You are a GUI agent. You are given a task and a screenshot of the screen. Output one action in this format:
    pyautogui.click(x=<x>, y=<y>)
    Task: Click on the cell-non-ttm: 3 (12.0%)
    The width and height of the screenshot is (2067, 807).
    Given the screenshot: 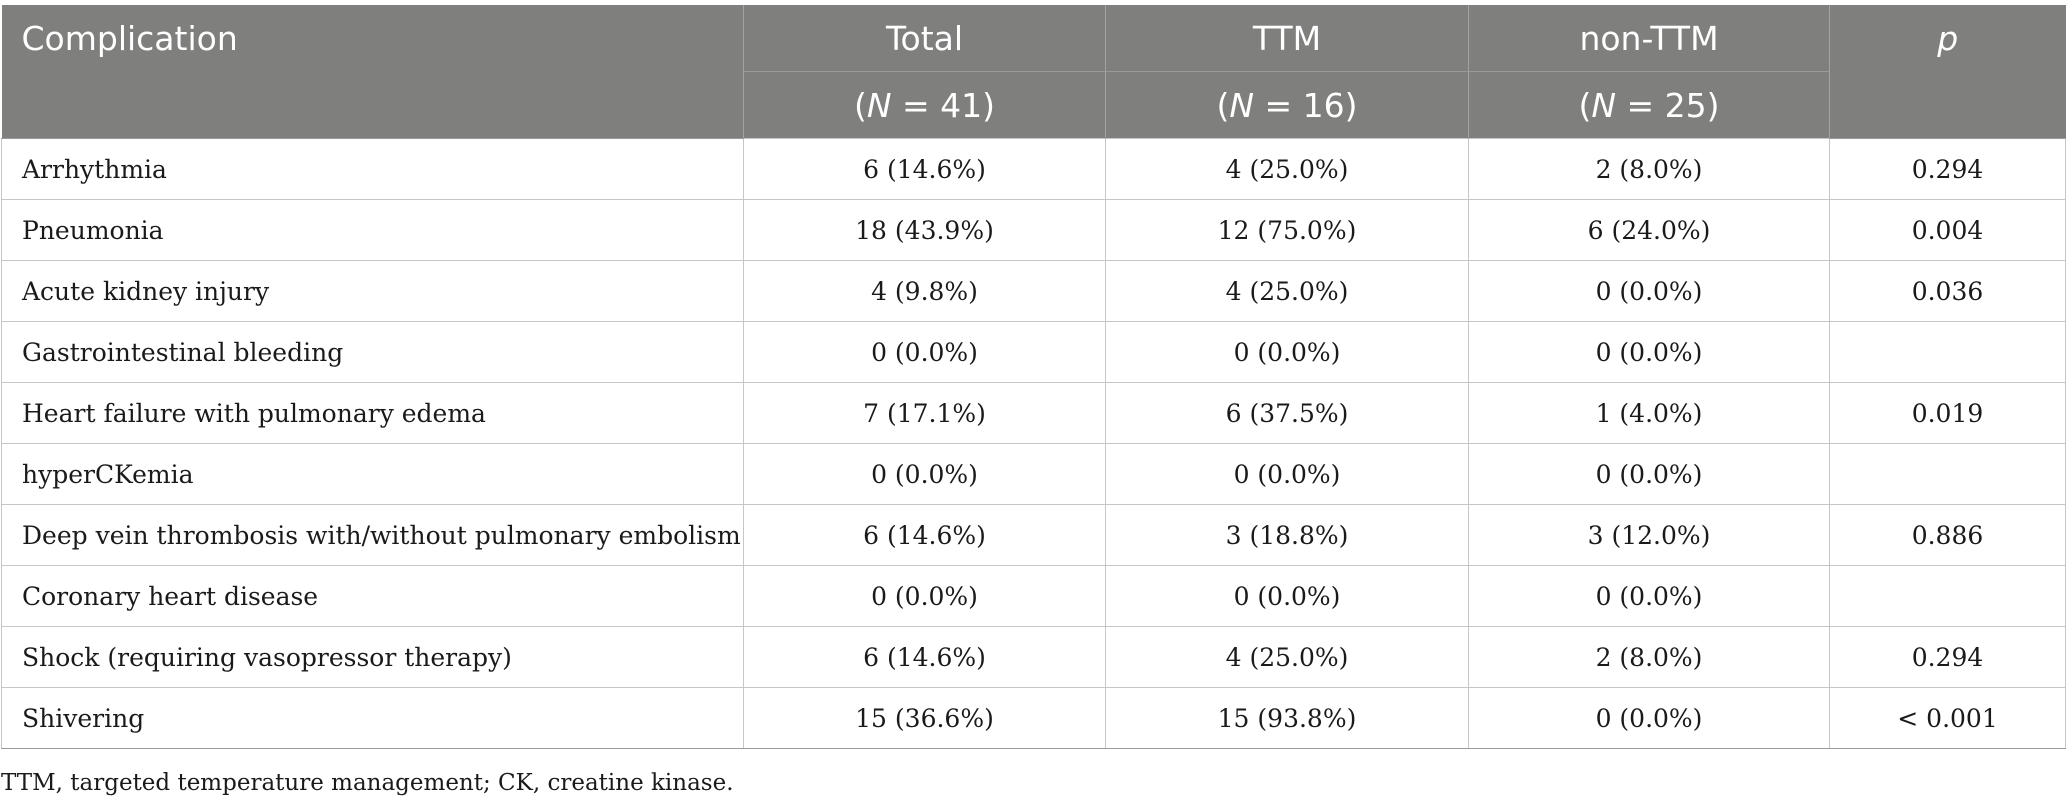 What is the action you would take?
    pyautogui.click(x=1649, y=535)
    